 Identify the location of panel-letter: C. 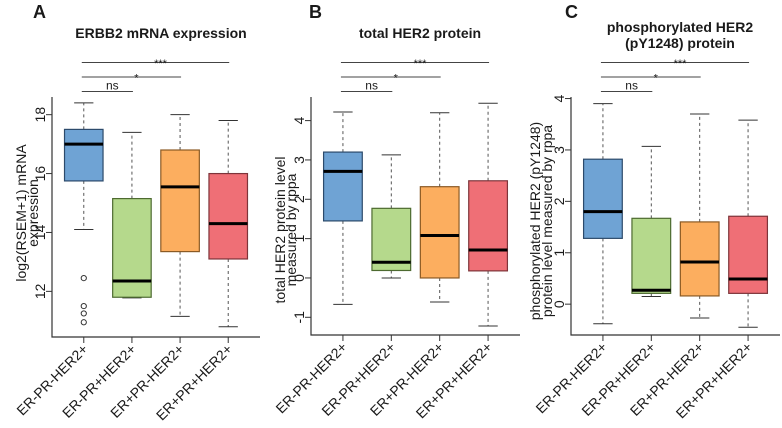
(571, 12).